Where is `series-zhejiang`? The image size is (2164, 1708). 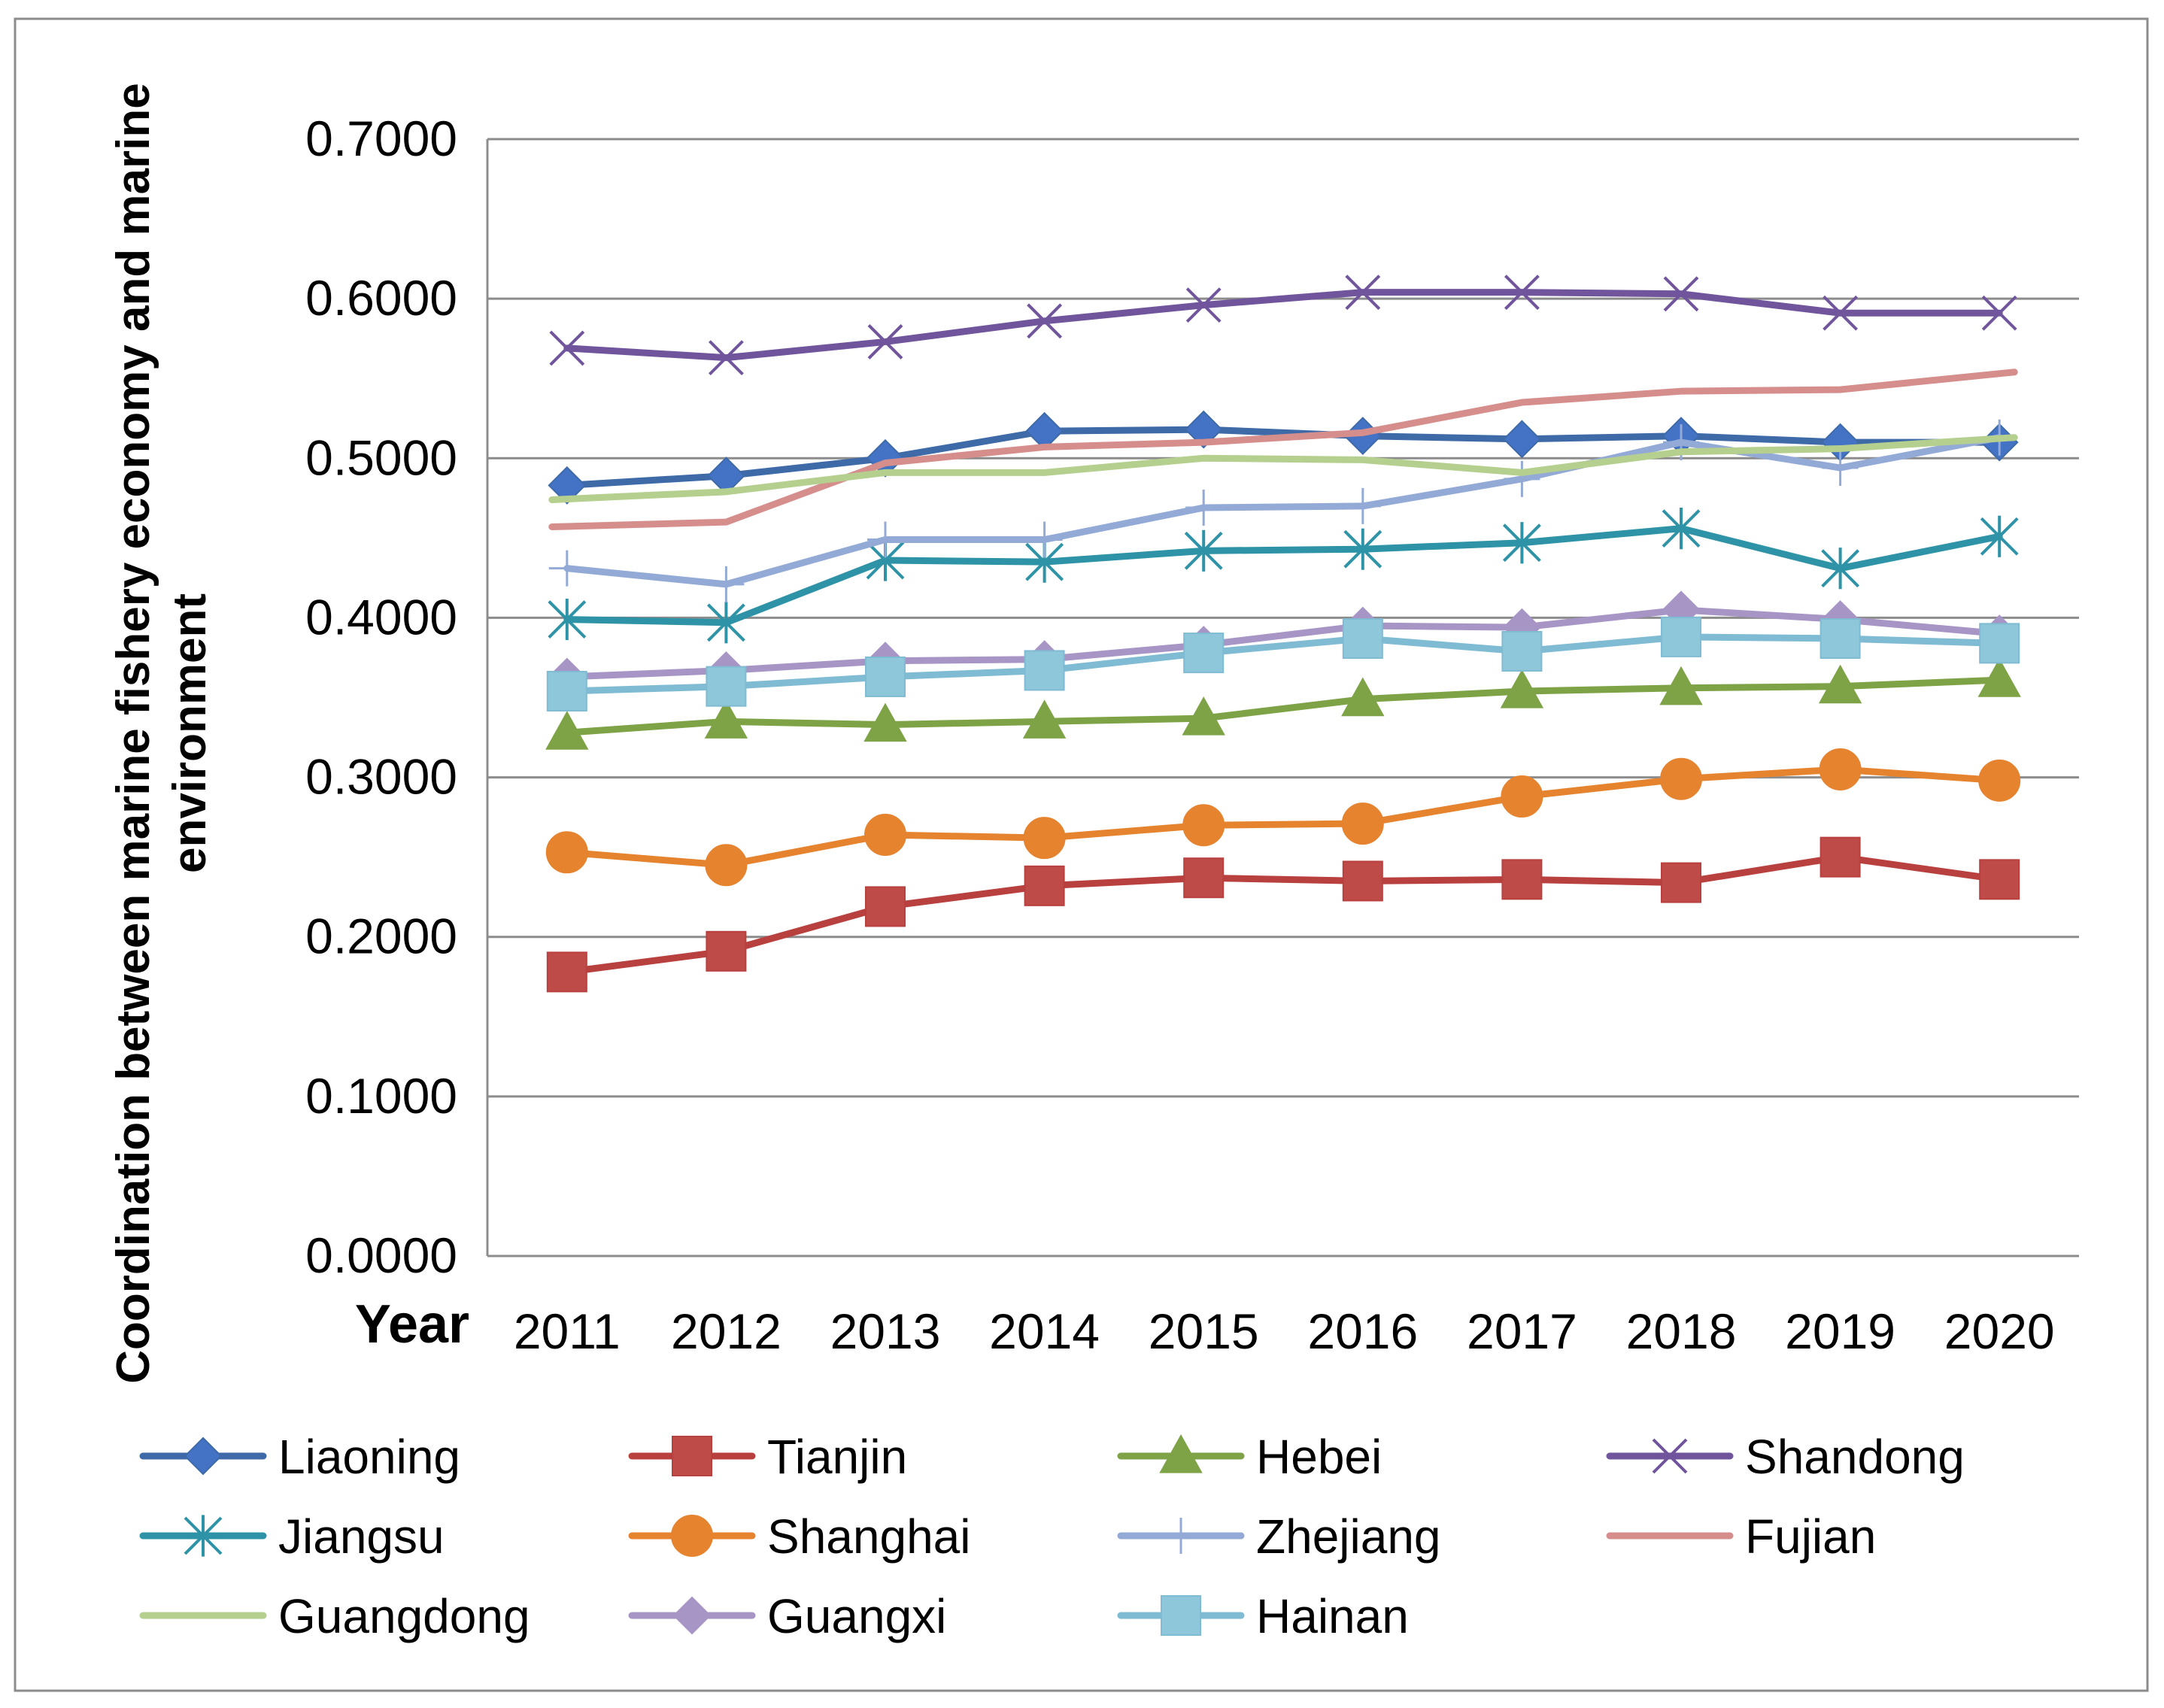 series-zhejiang is located at coordinates (1283, 511).